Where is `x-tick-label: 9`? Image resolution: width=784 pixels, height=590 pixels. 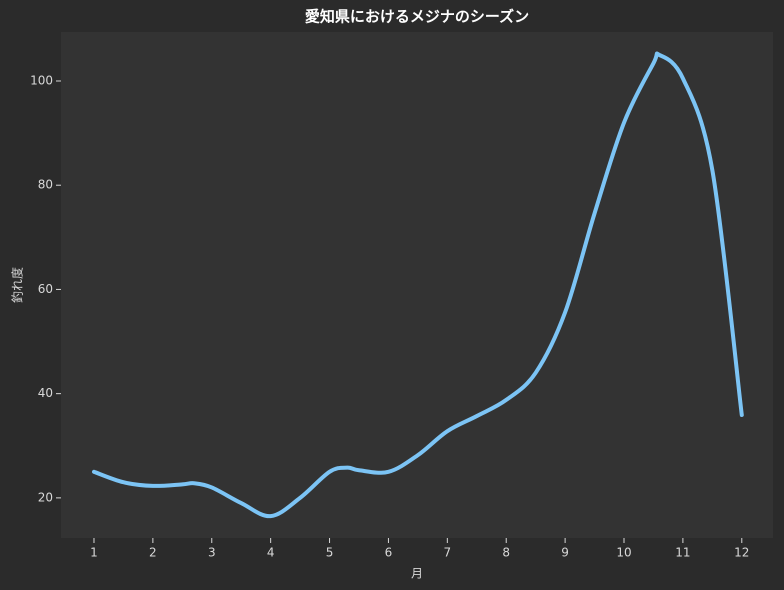 x-tick-label: 9 is located at coordinates (565, 553).